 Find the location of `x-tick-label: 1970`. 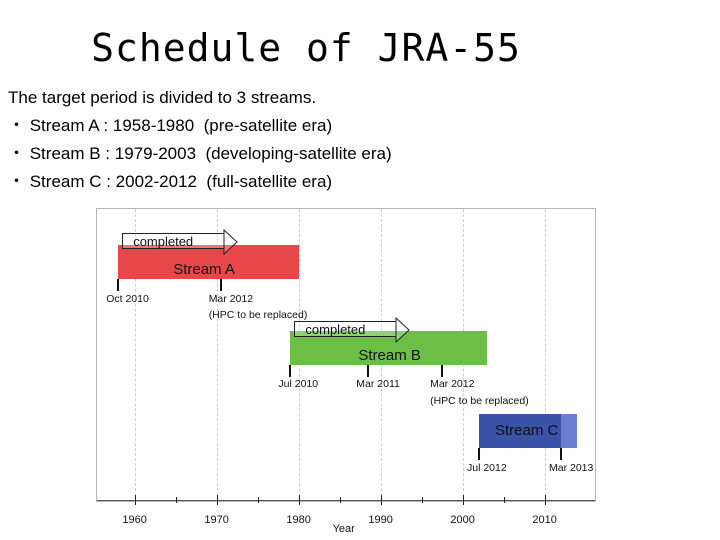

x-tick-label: 1970 is located at coordinates (216, 520).